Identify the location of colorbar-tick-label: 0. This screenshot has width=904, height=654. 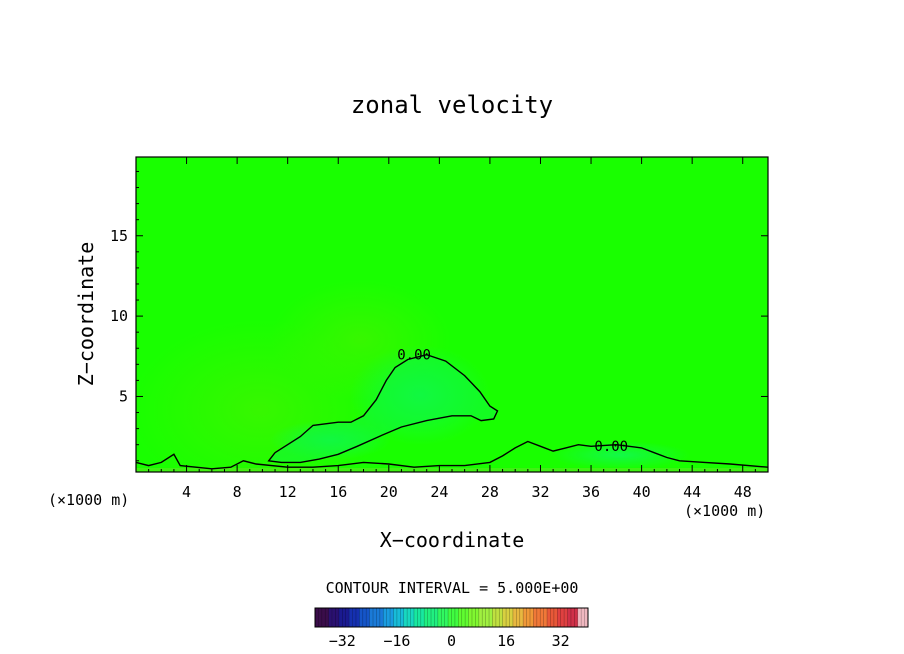
(451, 641).